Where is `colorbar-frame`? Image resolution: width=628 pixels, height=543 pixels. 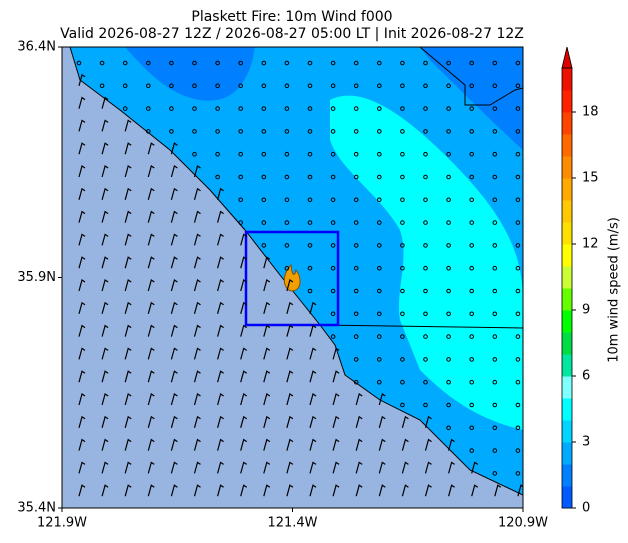
colorbar-frame is located at coordinates (567, 288).